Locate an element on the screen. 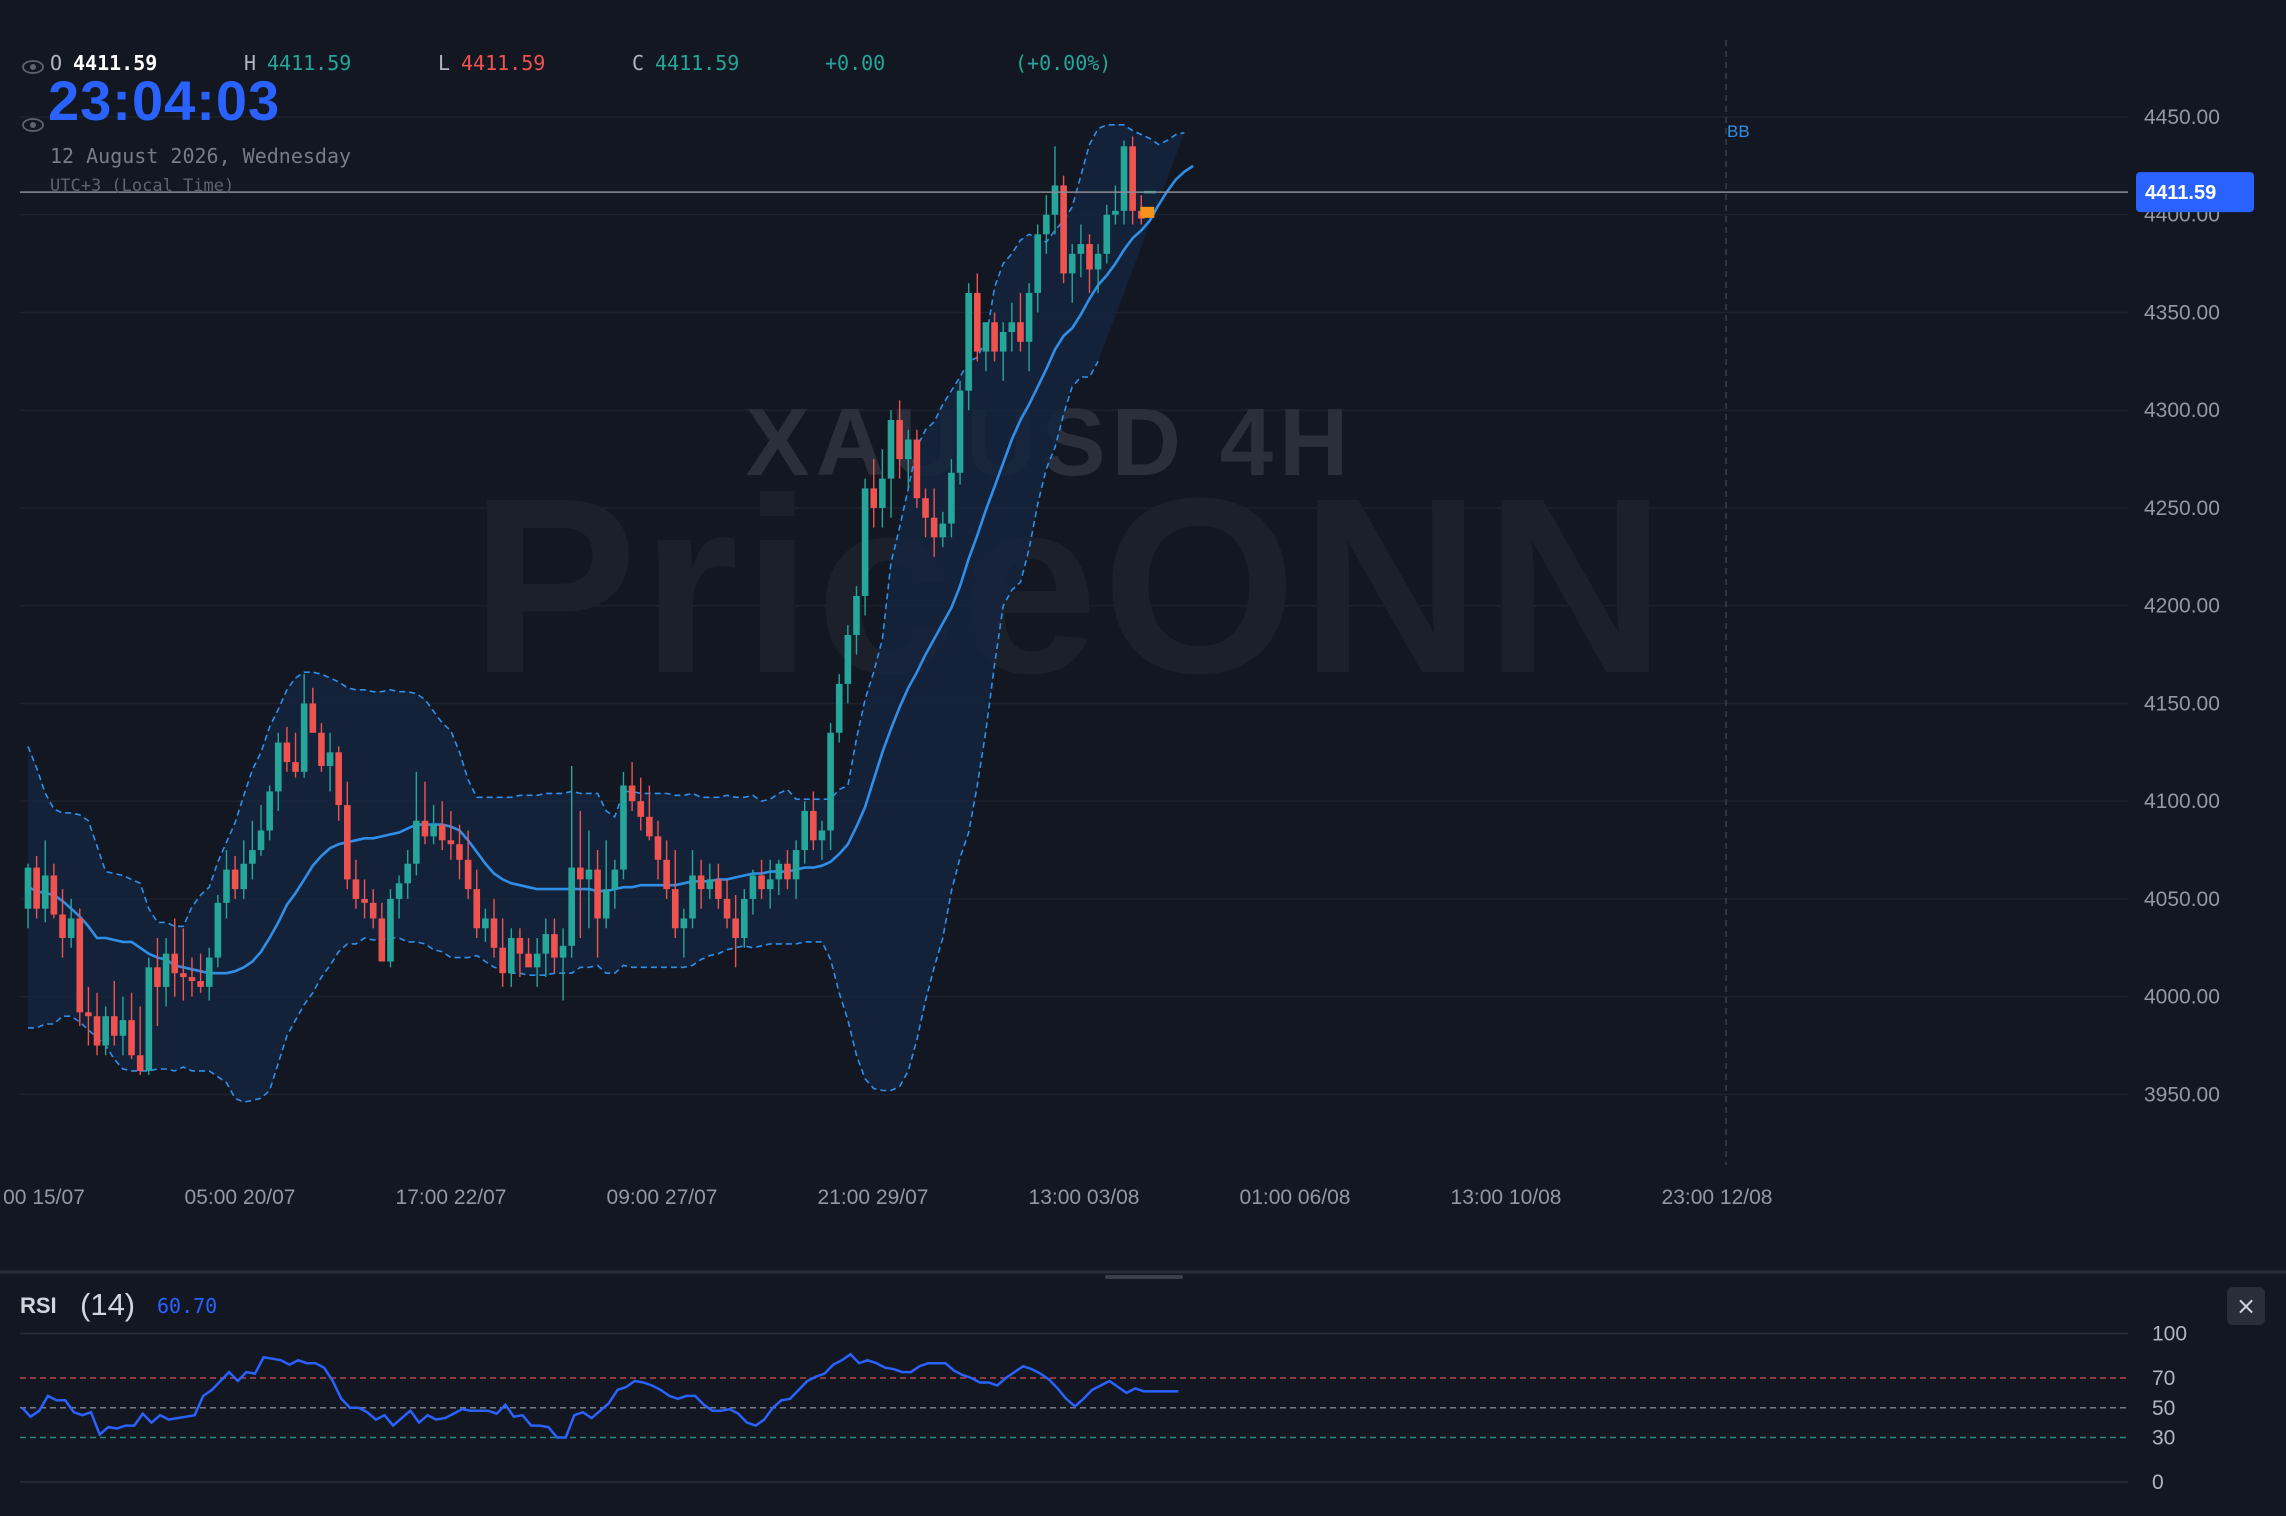 This screenshot has height=1516, width=2286. clock-date: 12 August 2026, Wednesday is located at coordinates (200, 156).